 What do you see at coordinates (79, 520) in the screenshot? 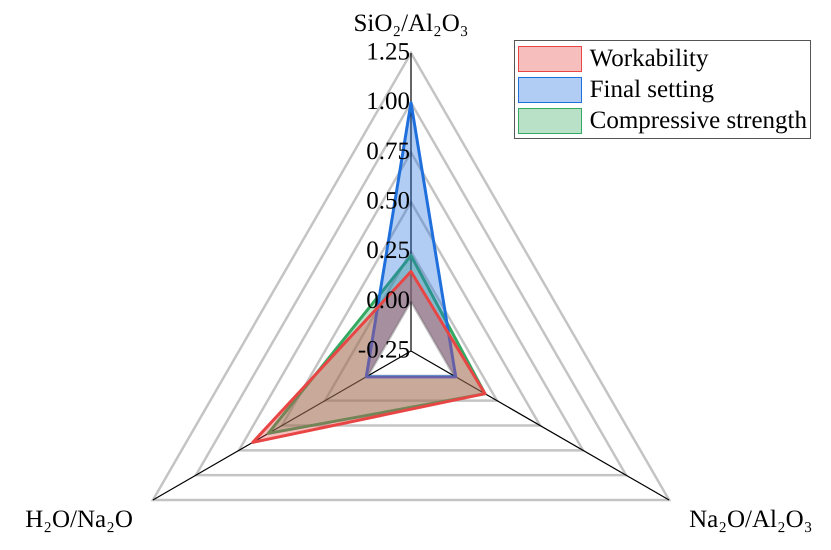
I see `spoke-label: H₂O/Na₂O` at bounding box center [79, 520].